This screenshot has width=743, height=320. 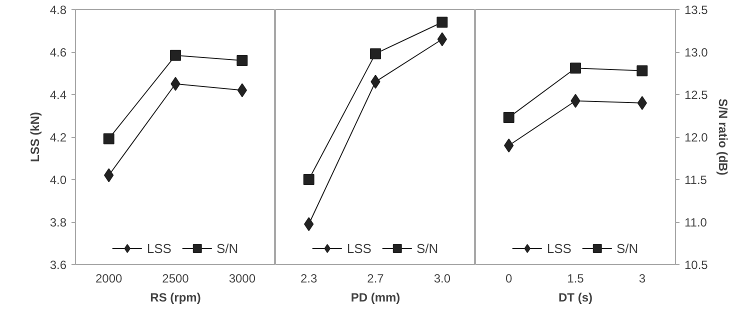 What do you see at coordinates (508, 279) in the screenshot?
I see `x-tick-label: 0` at bounding box center [508, 279].